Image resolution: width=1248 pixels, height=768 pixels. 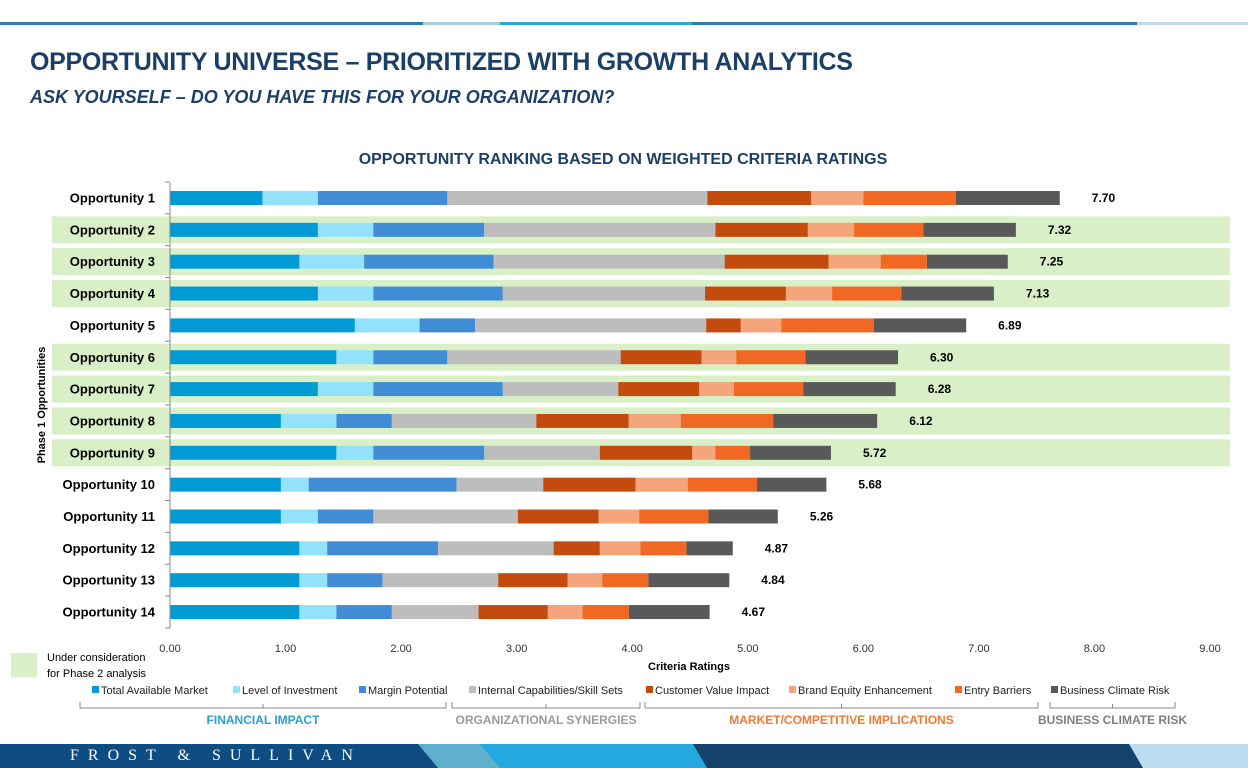 What do you see at coordinates (1104, 198) in the screenshot?
I see `total-label: 7.70` at bounding box center [1104, 198].